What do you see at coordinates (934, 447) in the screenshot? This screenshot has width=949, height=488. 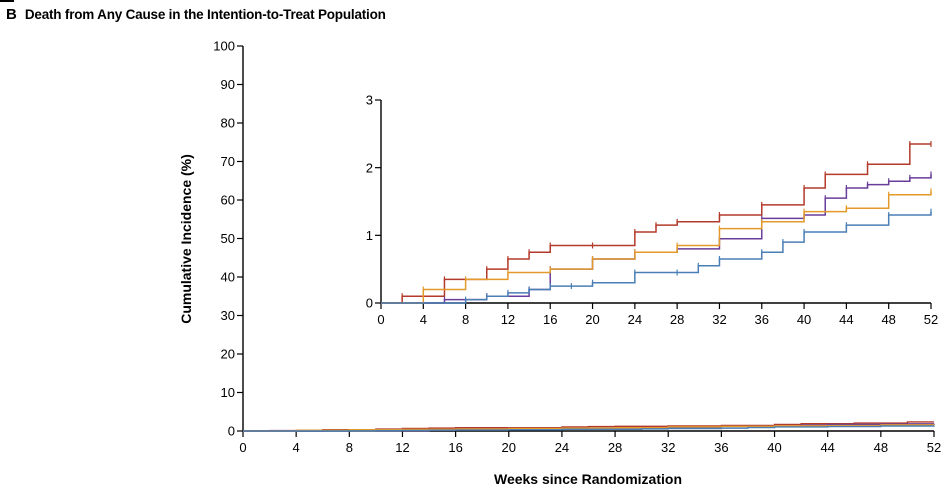 I see `main-x-tick-label: 52` at bounding box center [934, 447].